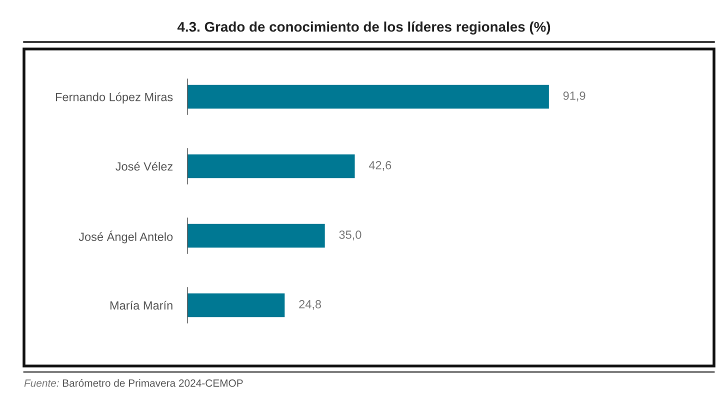 This screenshot has width=728, height=394. I want to click on data-label: 91,9, so click(574, 97).